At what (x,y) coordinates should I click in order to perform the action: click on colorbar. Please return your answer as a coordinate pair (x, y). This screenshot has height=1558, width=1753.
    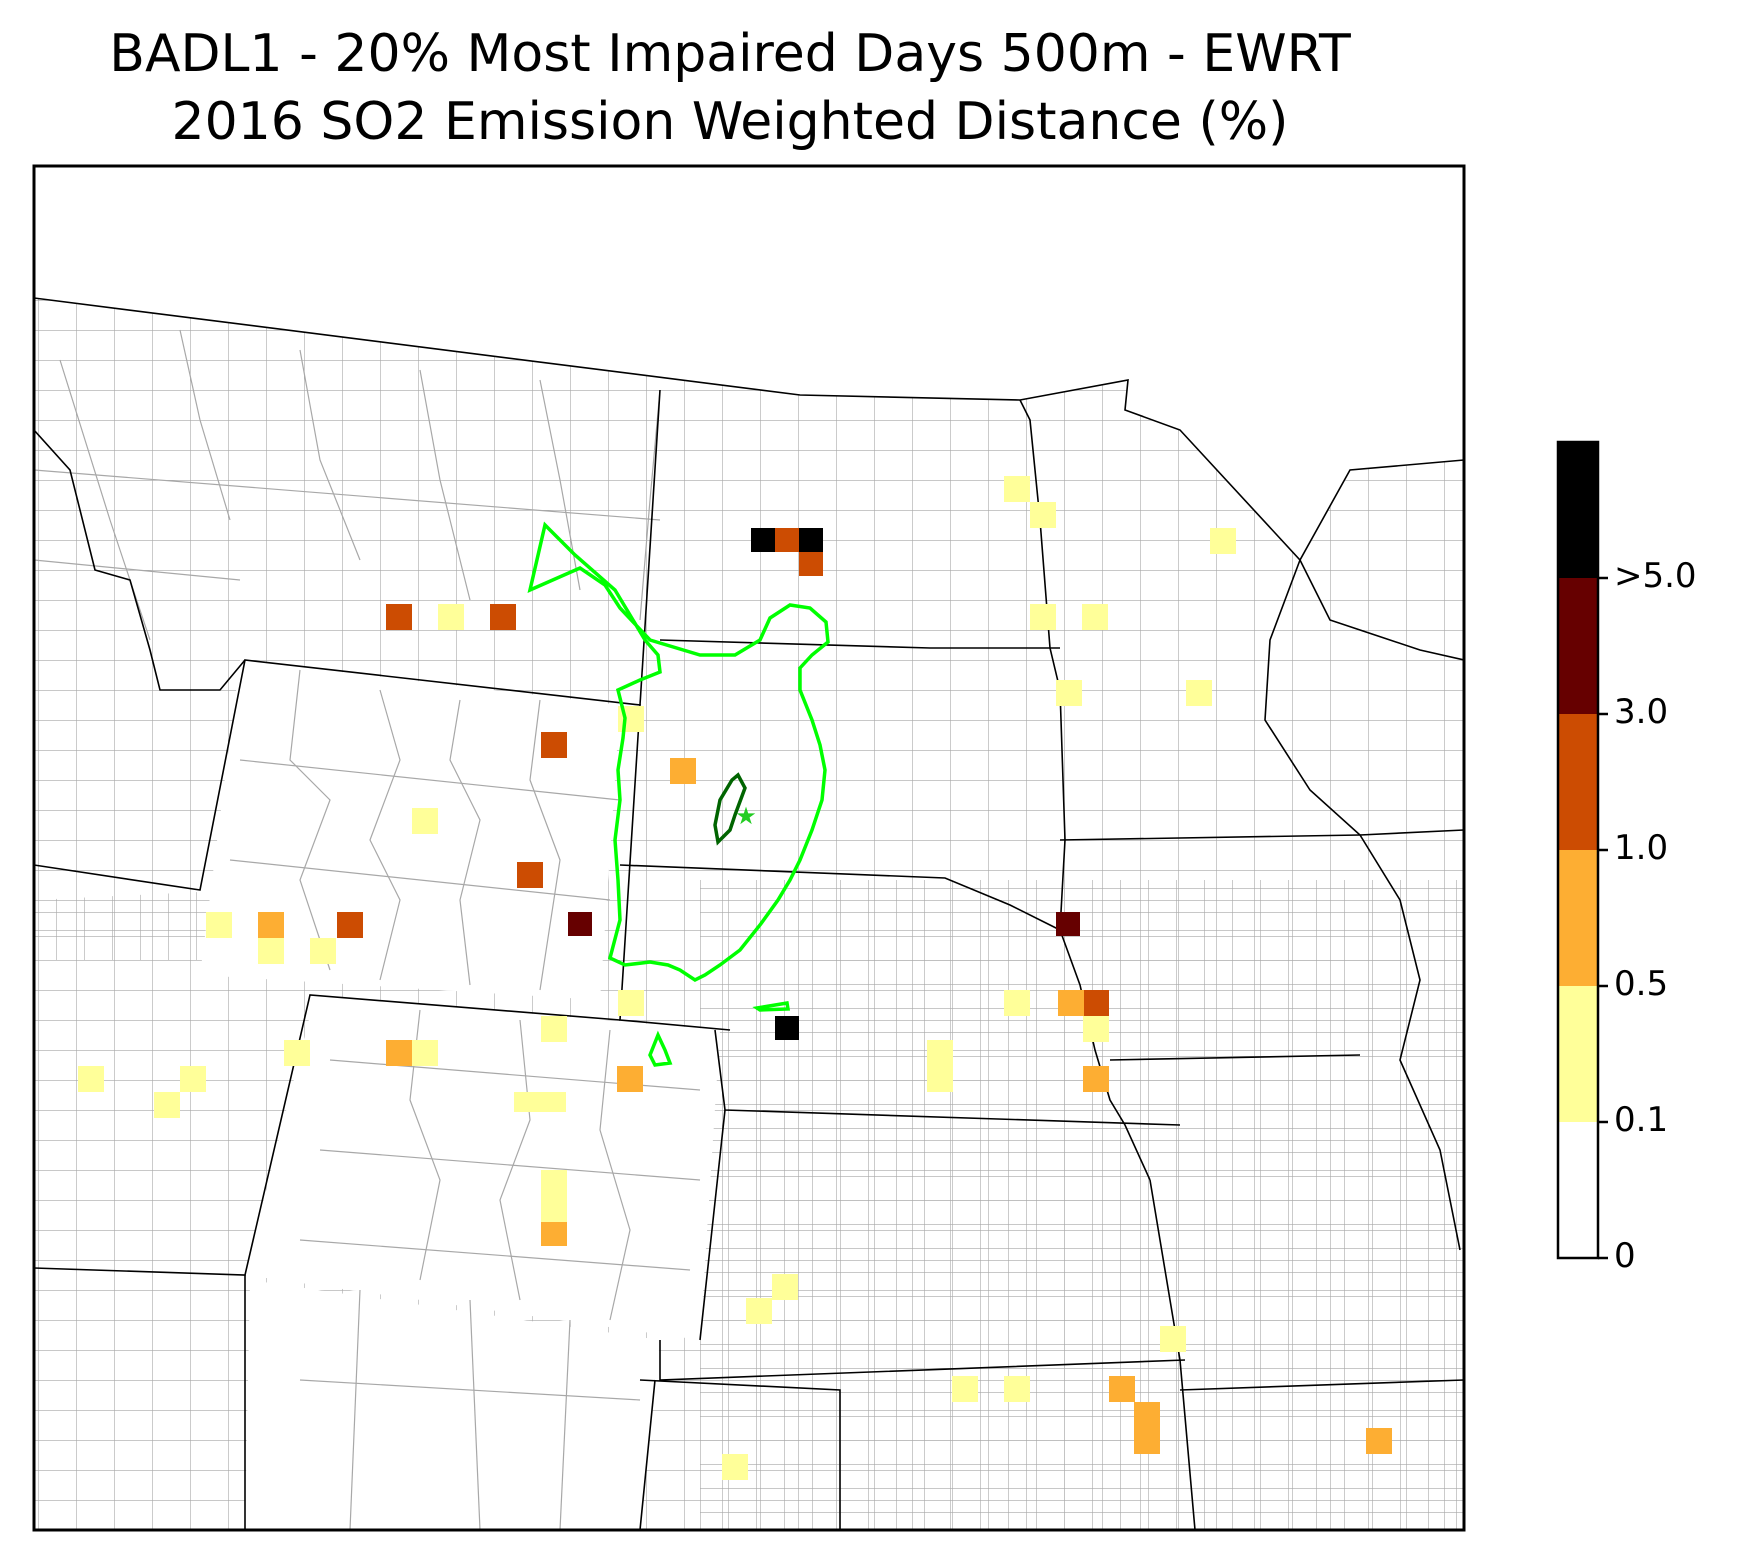
    Looking at the image, I should click on (1582, 850).